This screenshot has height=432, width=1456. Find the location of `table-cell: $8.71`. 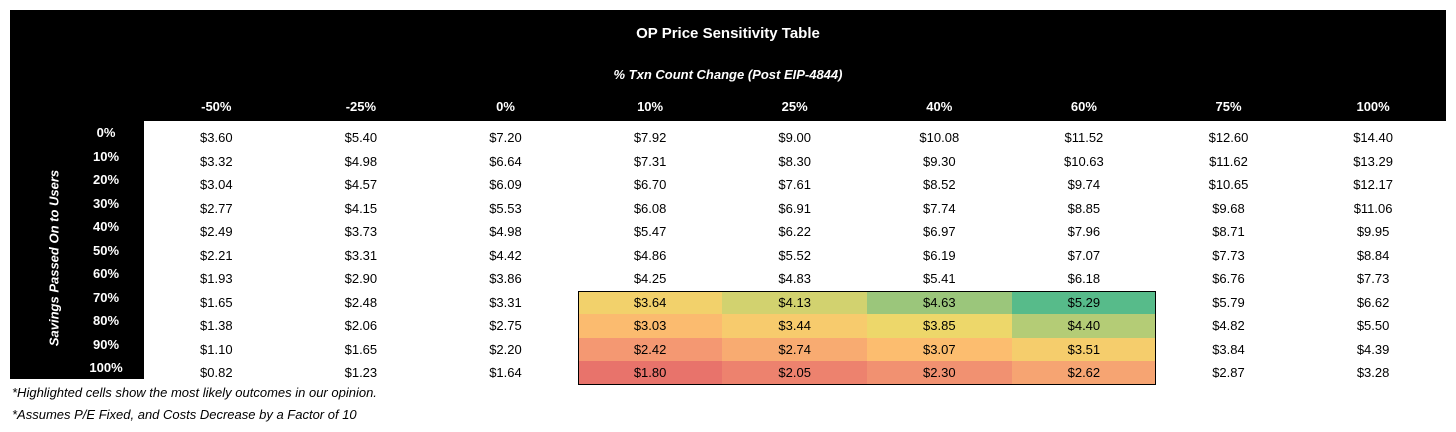

table-cell: $8.71 is located at coordinates (1228, 231).